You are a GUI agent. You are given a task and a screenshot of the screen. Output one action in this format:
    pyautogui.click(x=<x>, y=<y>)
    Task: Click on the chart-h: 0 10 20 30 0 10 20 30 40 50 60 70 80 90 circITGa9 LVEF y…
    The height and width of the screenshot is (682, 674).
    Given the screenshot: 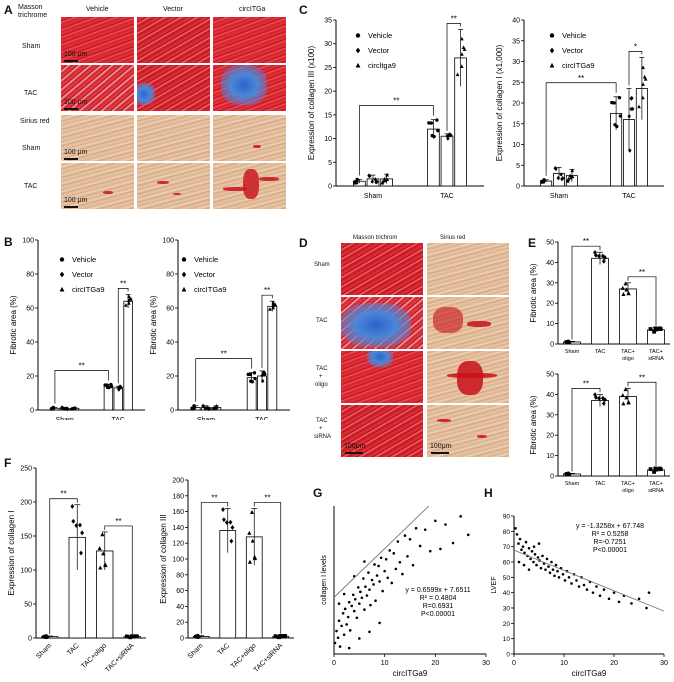 What is the action you would take?
    pyautogui.click(x=579, y=596)
    